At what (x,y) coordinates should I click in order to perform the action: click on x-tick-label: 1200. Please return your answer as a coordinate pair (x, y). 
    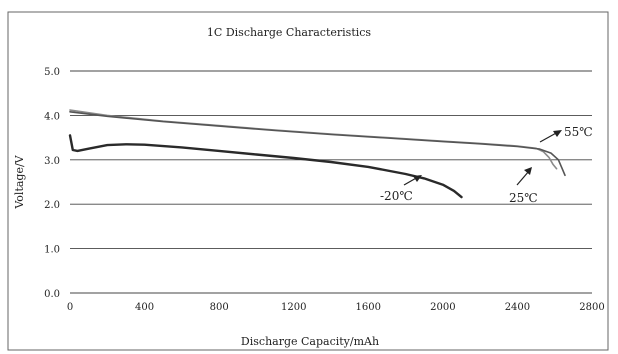
    Looking at the image, I should click on (293, 307).